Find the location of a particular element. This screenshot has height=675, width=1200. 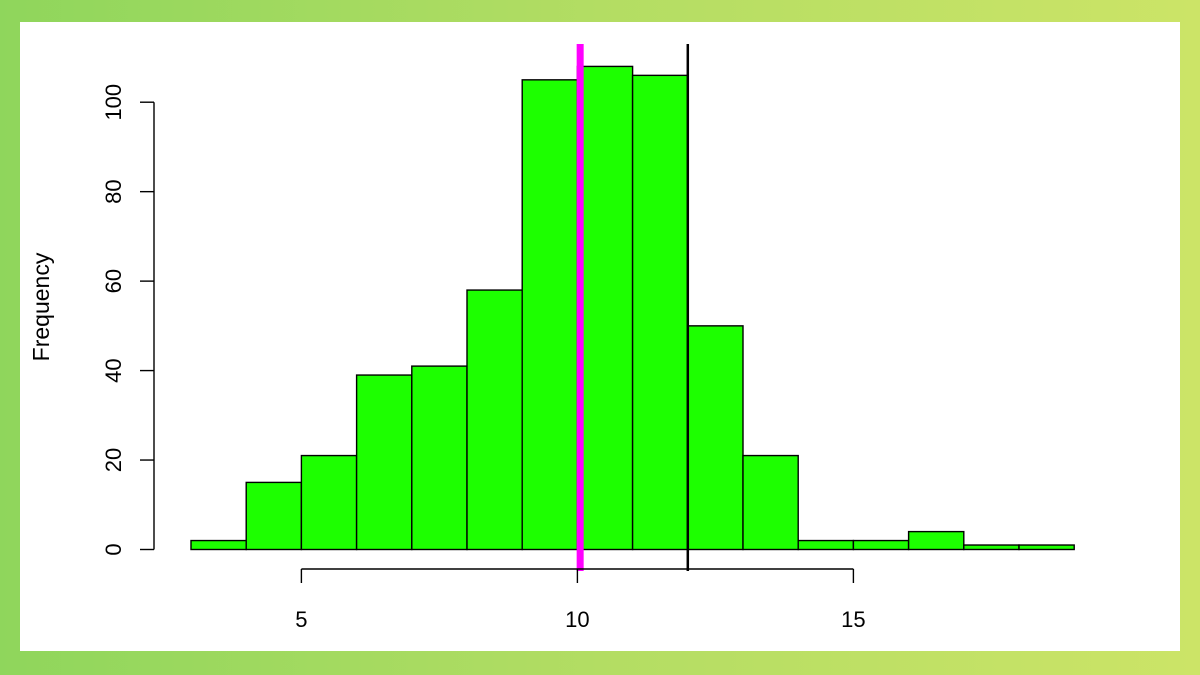

x-axis: 5 10 15 is located at coordinates (580, 600).